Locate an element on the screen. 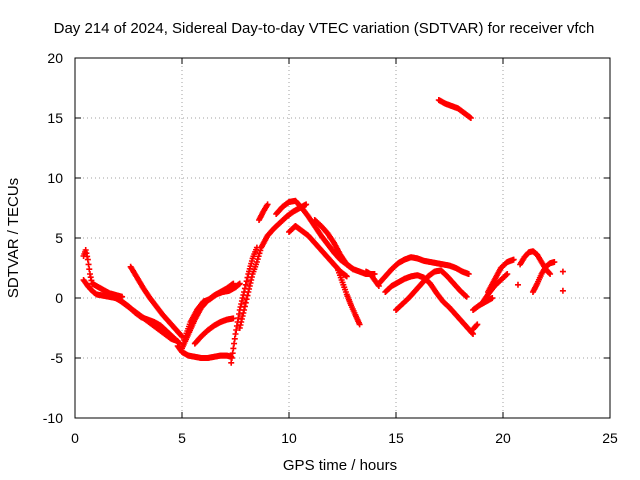  y-tick-label: 5 is located at coordinates (59, 238).